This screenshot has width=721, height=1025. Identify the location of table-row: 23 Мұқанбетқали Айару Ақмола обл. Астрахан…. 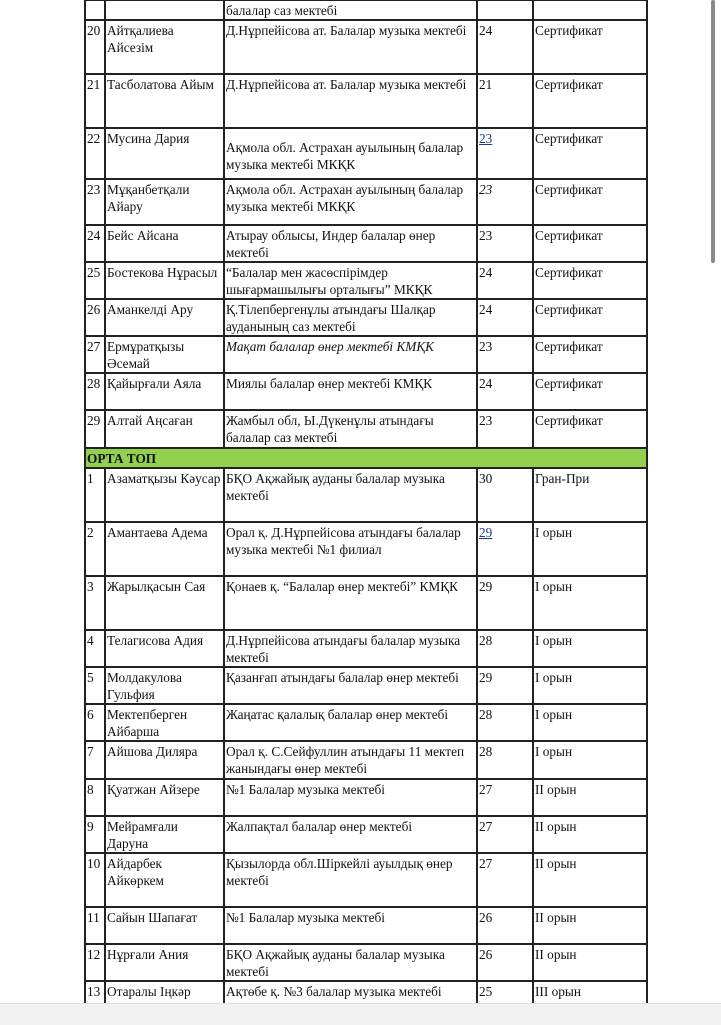
(366, 202).